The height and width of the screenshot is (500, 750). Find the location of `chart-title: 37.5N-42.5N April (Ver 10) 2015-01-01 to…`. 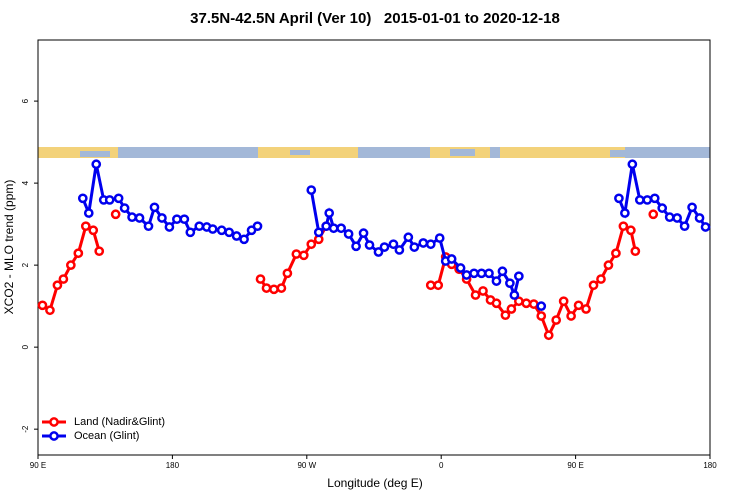

chart-title: 37.5N-42.5N April (Ver 10) 2015-01-01 to… is located at coordinates (375, 18).